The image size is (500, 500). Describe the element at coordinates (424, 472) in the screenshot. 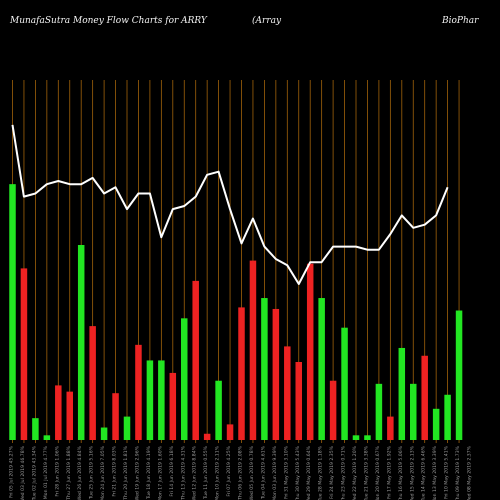

I see `x-tick-label-37: Tue 14 May 2019 6.46%` at that location.